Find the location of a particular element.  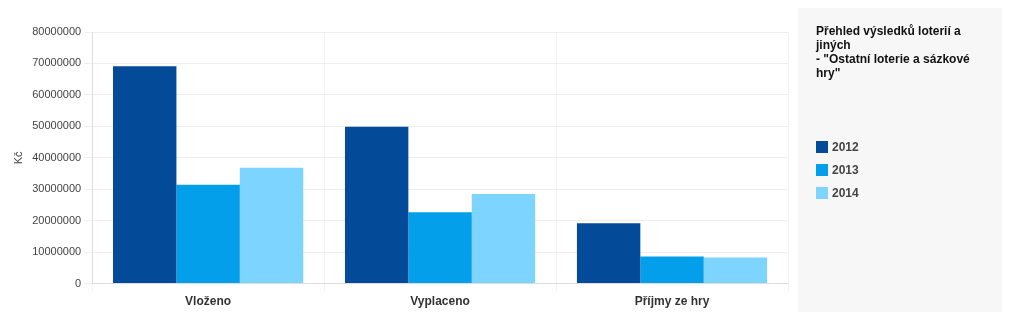

y-tick-label: 50000000 is located at coordinates (57, 125).